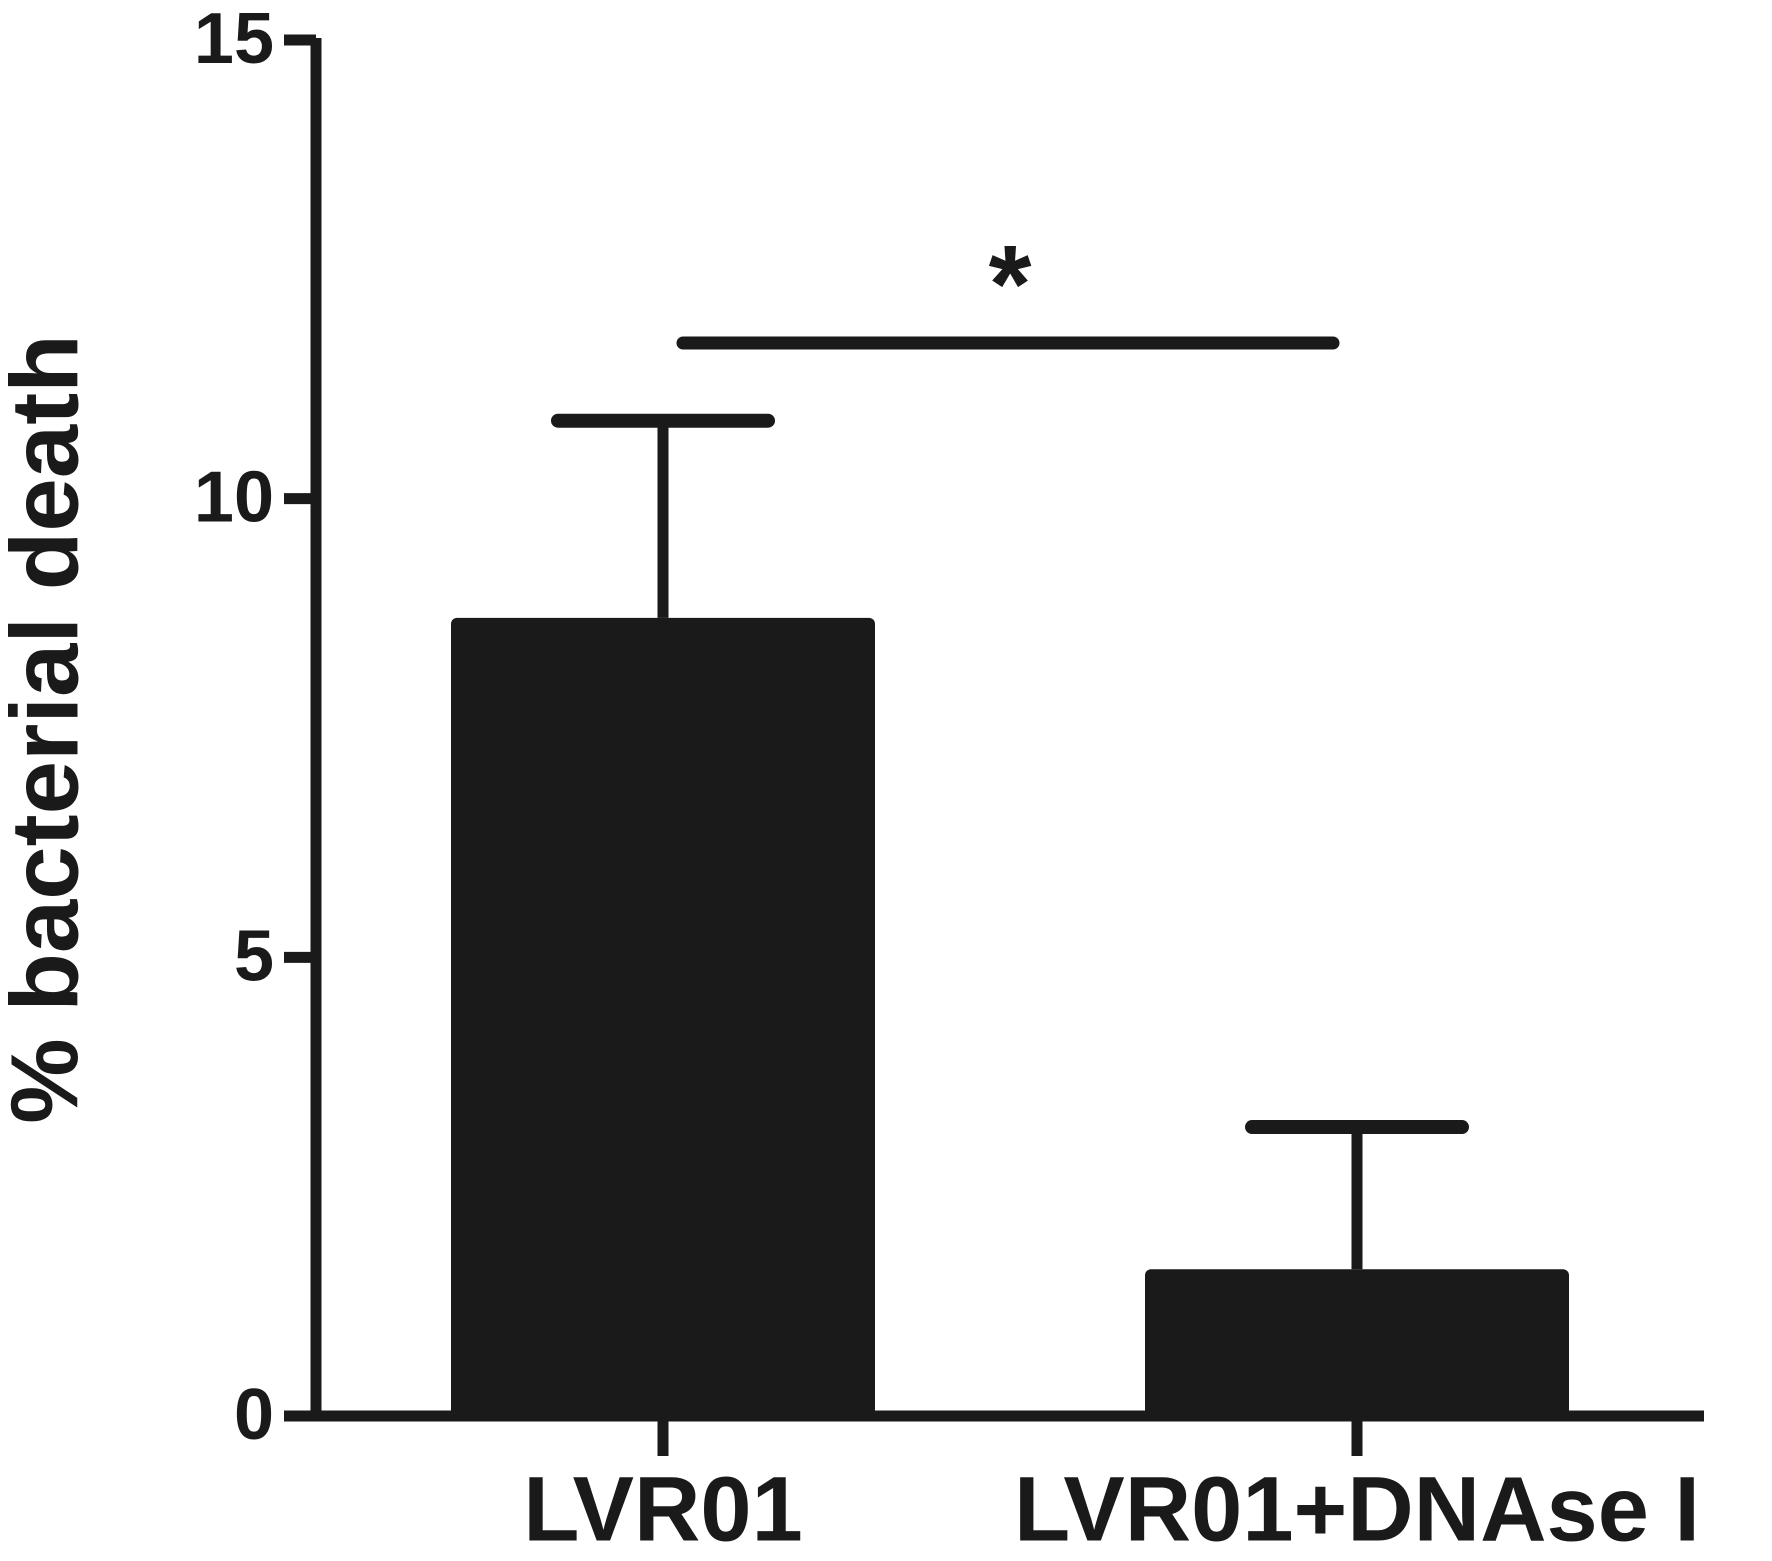  I want to click on y-tick-label: 15, so click(234, 39).